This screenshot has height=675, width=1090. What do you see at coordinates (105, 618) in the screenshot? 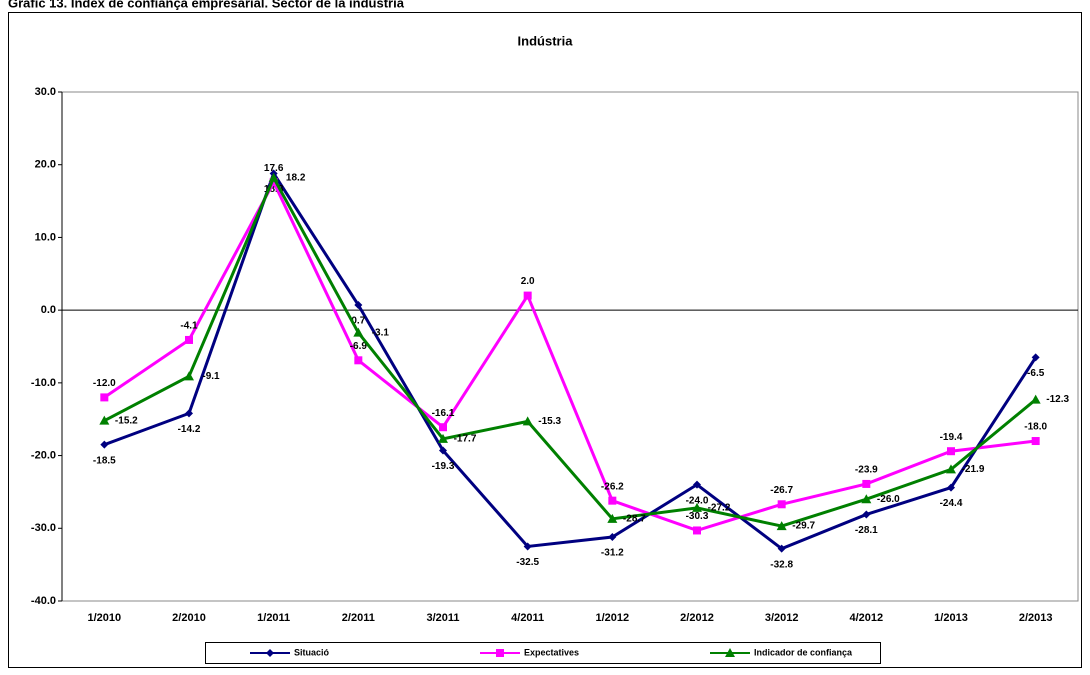
I see `x-tick-label: 1/2010` at bounding box center [105, 618].